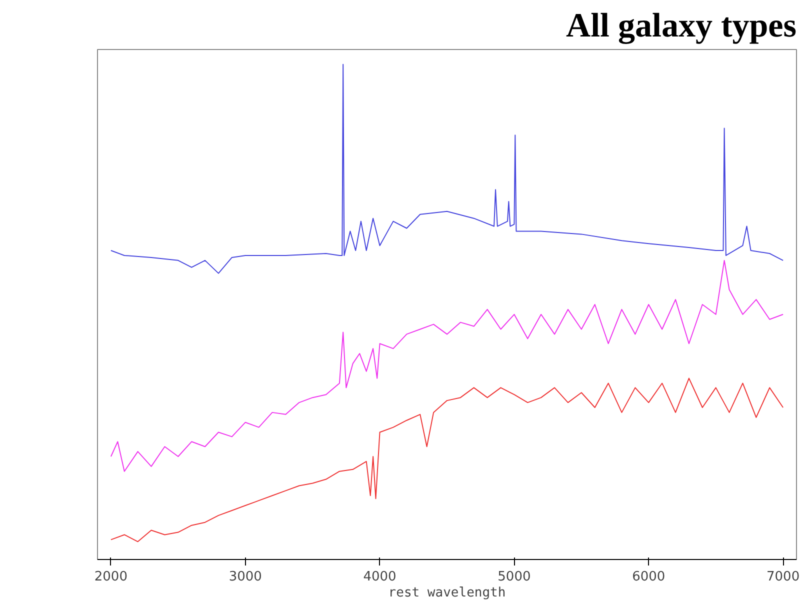  I want to click on x-tick-label: 6000, so click(649, 577).